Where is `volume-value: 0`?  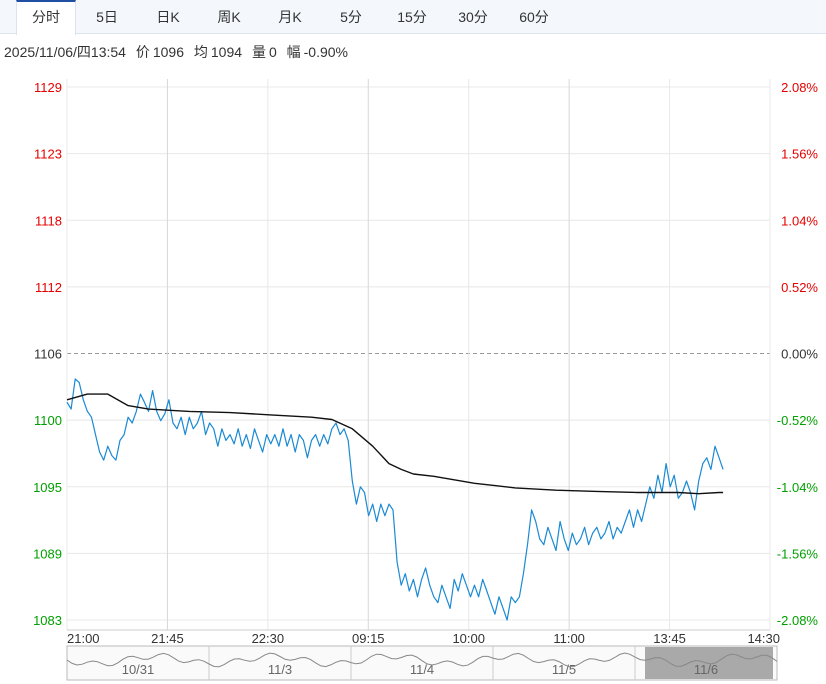 volume-value: 0 is located at coordinates (272, 52).